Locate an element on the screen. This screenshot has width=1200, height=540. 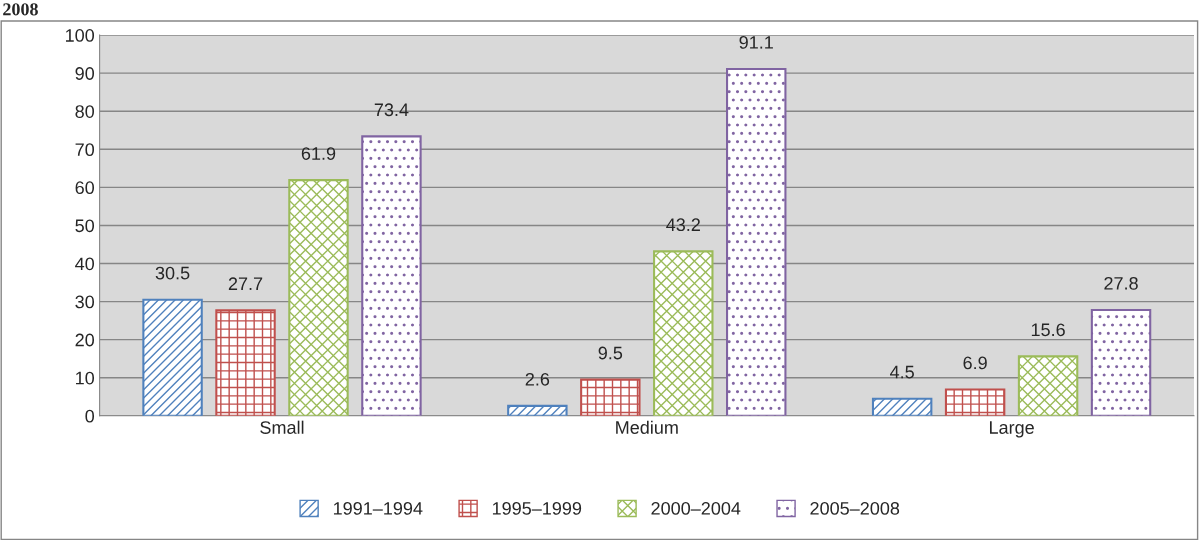
y-tick-label: 60 is located at coordinates (85, 188).